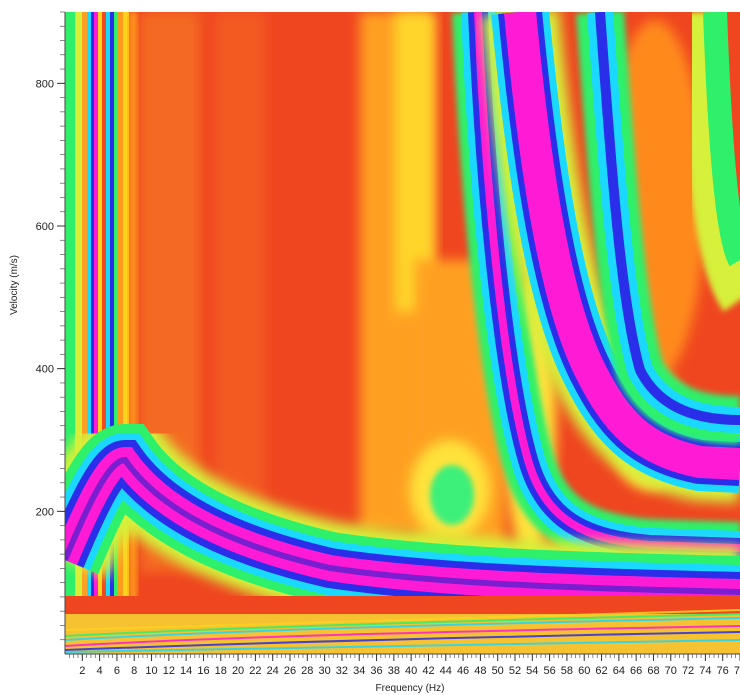  Describe the element at coordinates (636, 671) in the screenshot. I see `x-tick-label: 66` at that location.